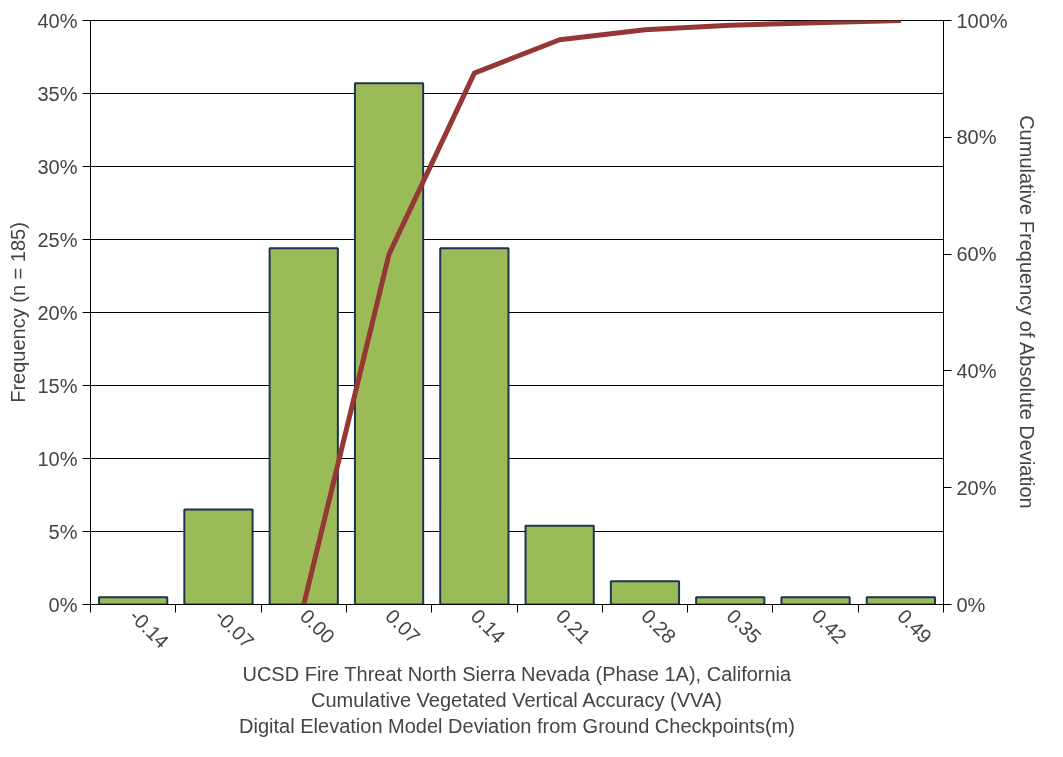 The width and height of the screenshot is (1063, 757). What do you see at coordinates (63, 531) in the screenshot?
I see `y-tick-label: 5%` at bounding box center [63, 531].